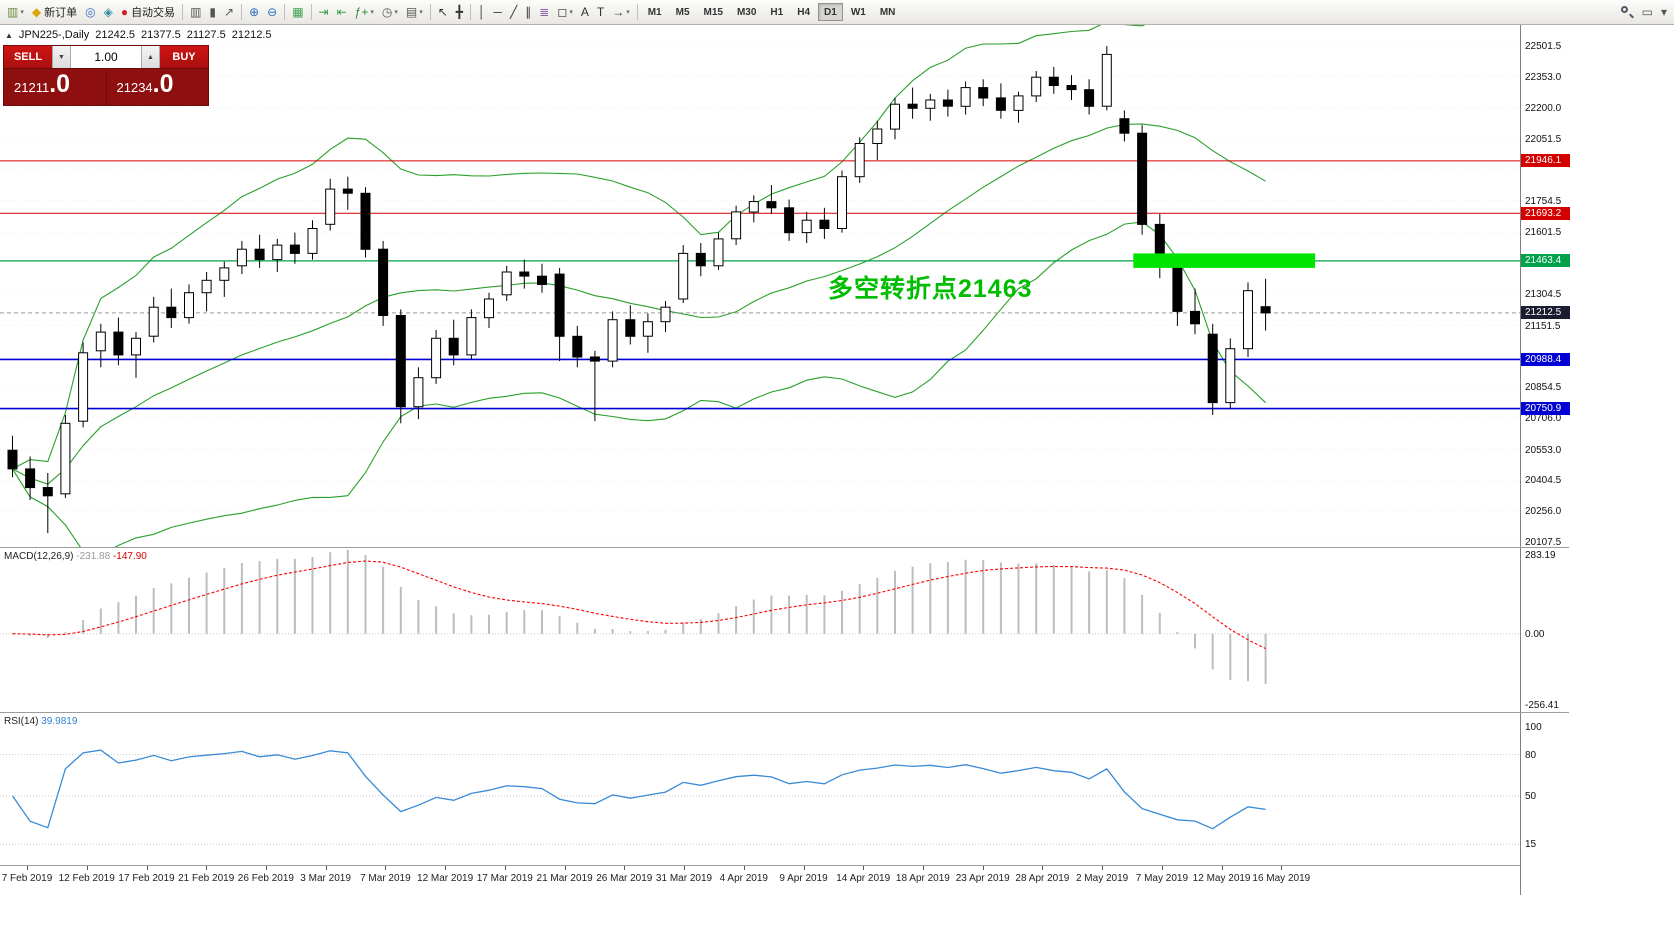 This screenshot has width=1674, height=946. I want to click on chart-shift-icon: ⇤, so click(342, 12).